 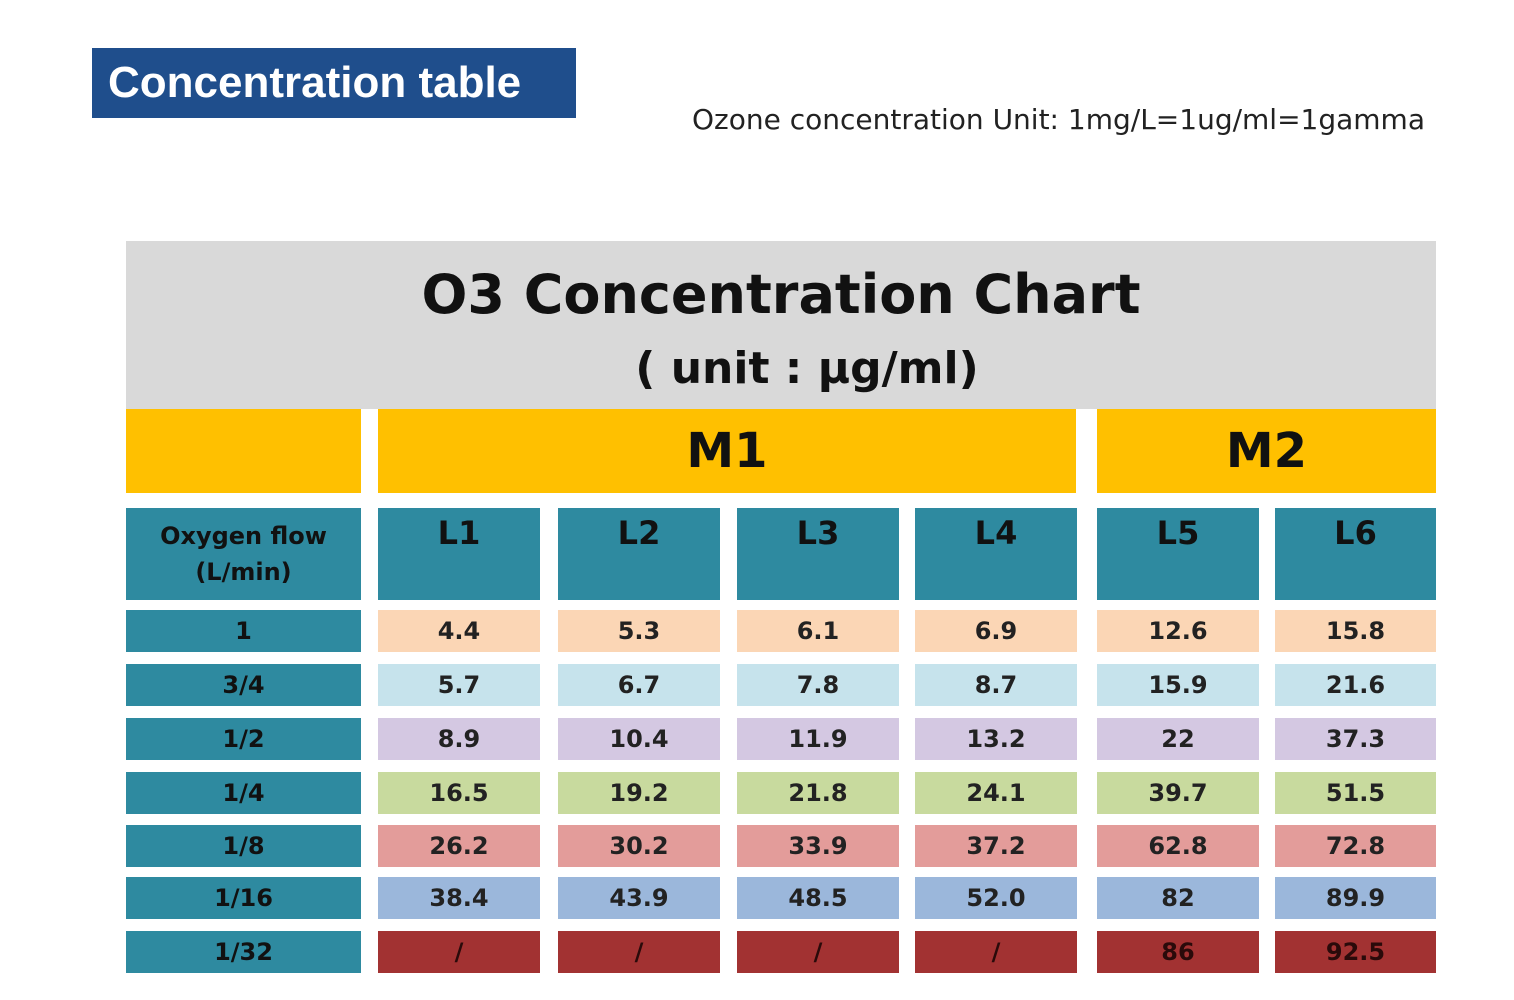 I want to click on value-cell: 8.9, so click(x=459, y=739).